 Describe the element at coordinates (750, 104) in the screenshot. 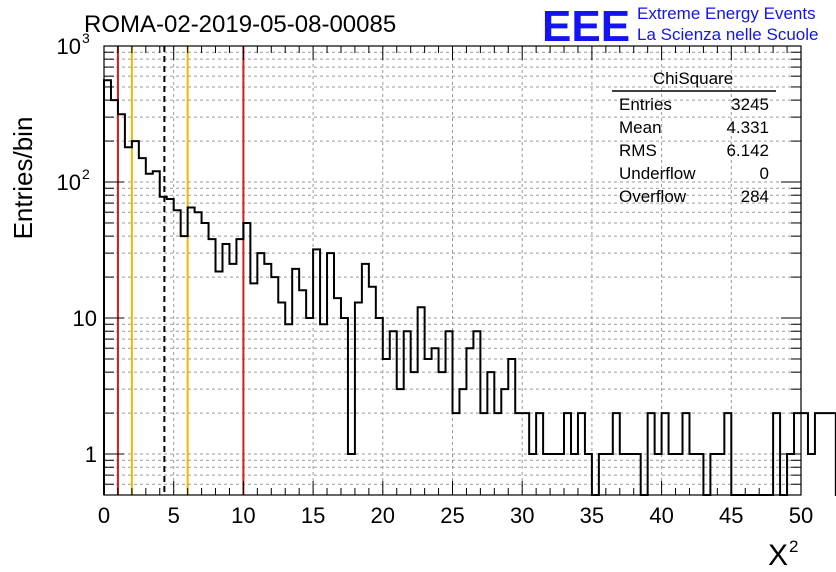

I see `stats-value-entries: 3245` at that location.